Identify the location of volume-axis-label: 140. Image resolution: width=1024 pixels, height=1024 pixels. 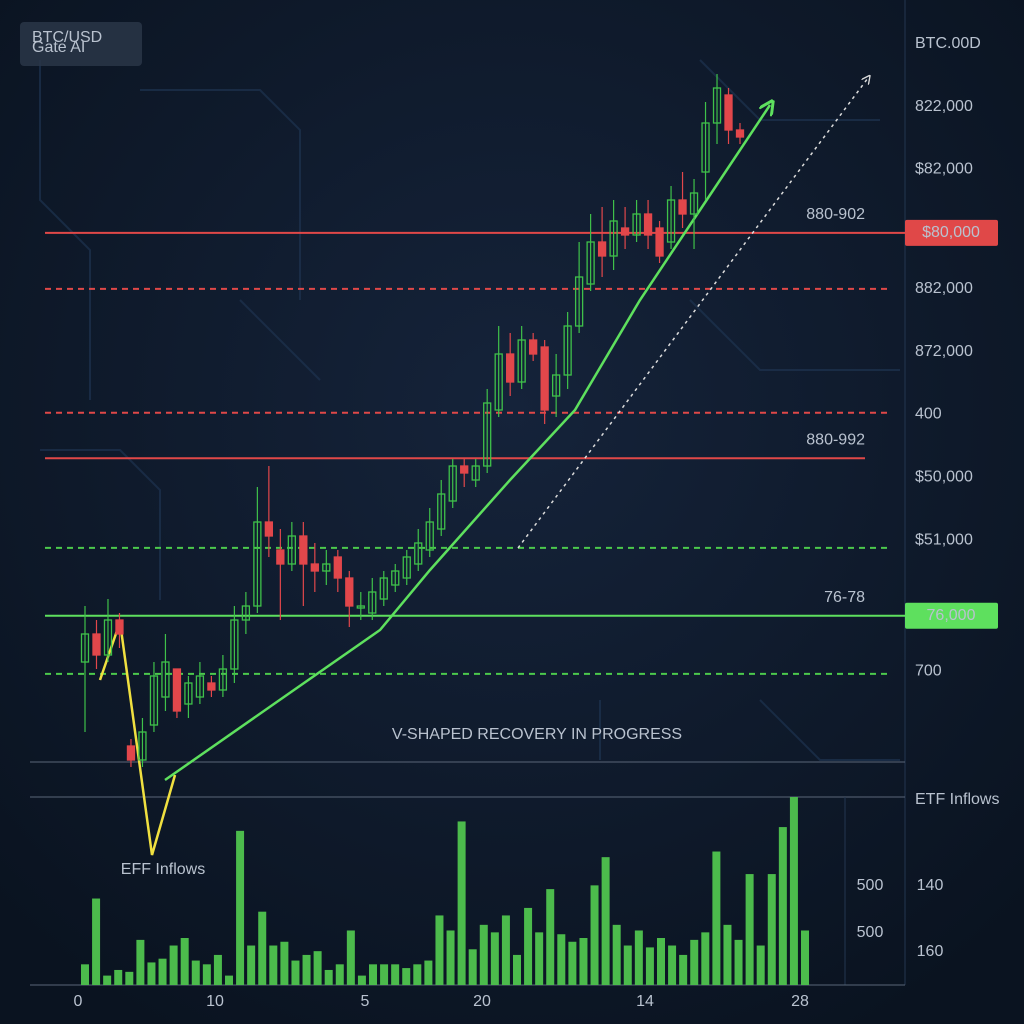
(930, 885).